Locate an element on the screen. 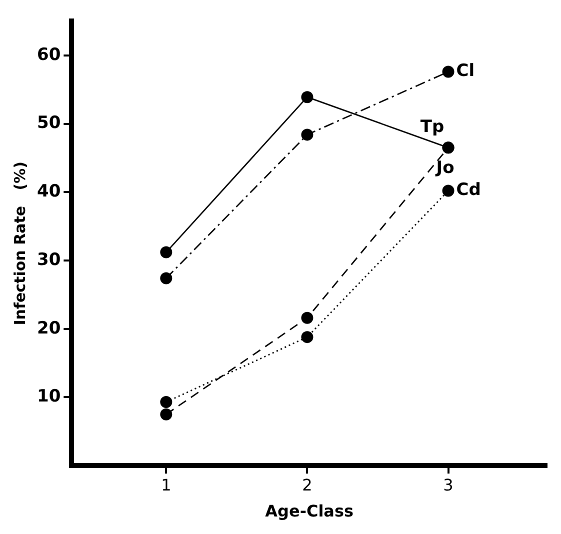 The height and width of the screenshot is (534, 561). y-tick-label: 10 is located at coordinates (48, 396).